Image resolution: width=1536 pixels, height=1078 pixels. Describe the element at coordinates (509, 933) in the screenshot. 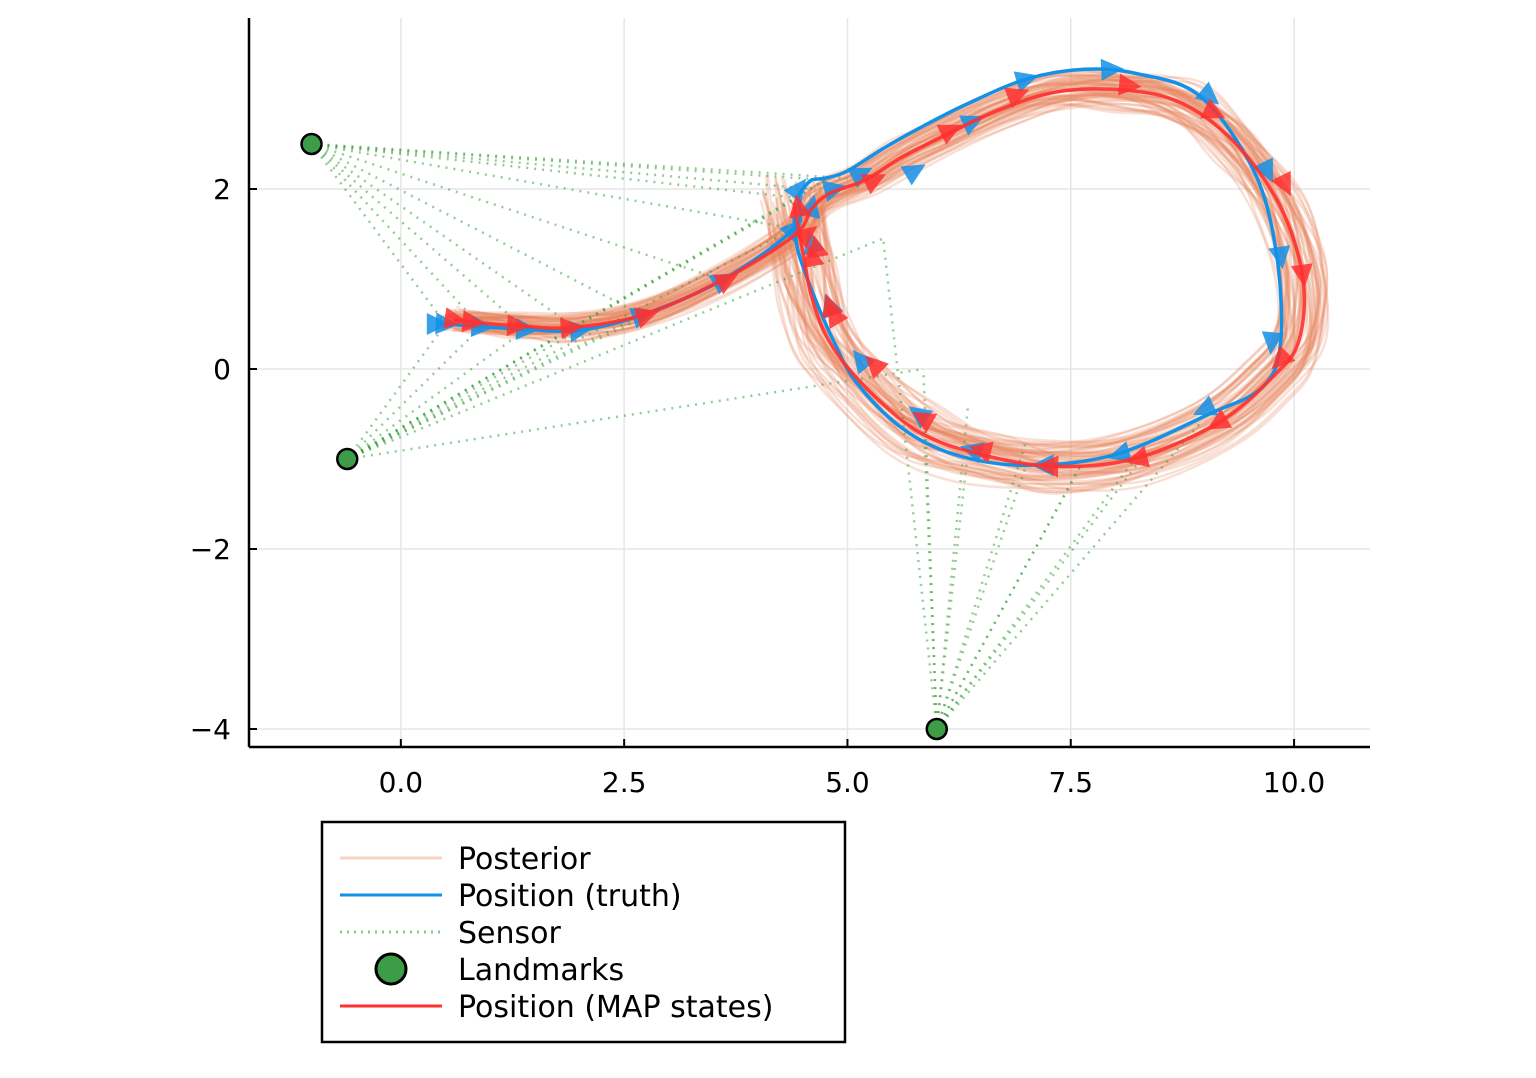

I see `legend-label-sensor: Sensor` at that location.